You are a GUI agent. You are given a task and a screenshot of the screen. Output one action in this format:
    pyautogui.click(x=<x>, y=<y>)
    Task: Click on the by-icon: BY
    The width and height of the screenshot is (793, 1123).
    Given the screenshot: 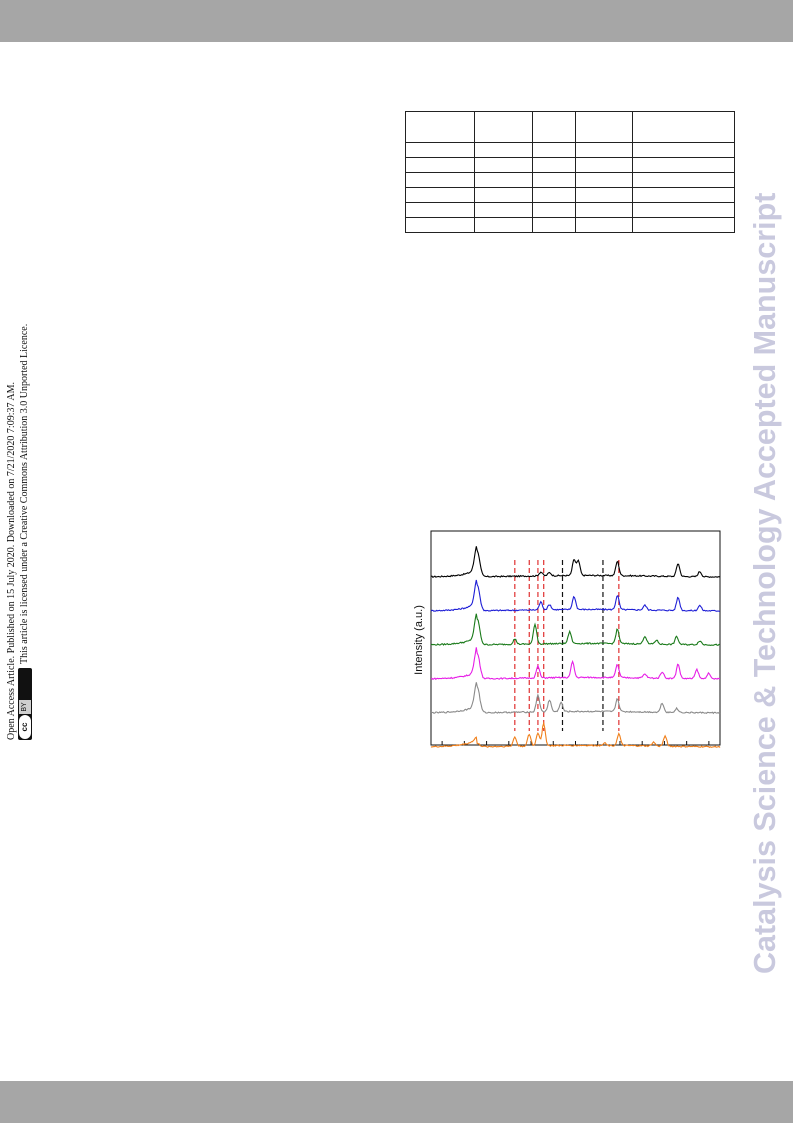 What is the action you would take?
    pyautogui.click(x=25, y=707)
    